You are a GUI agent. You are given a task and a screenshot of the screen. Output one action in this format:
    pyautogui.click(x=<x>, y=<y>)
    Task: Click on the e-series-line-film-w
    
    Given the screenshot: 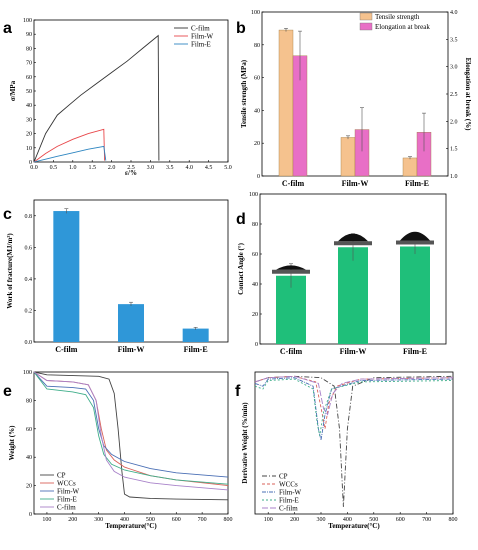 What is the action you would take?
    pyautogui.click(x=131, y=424)
    